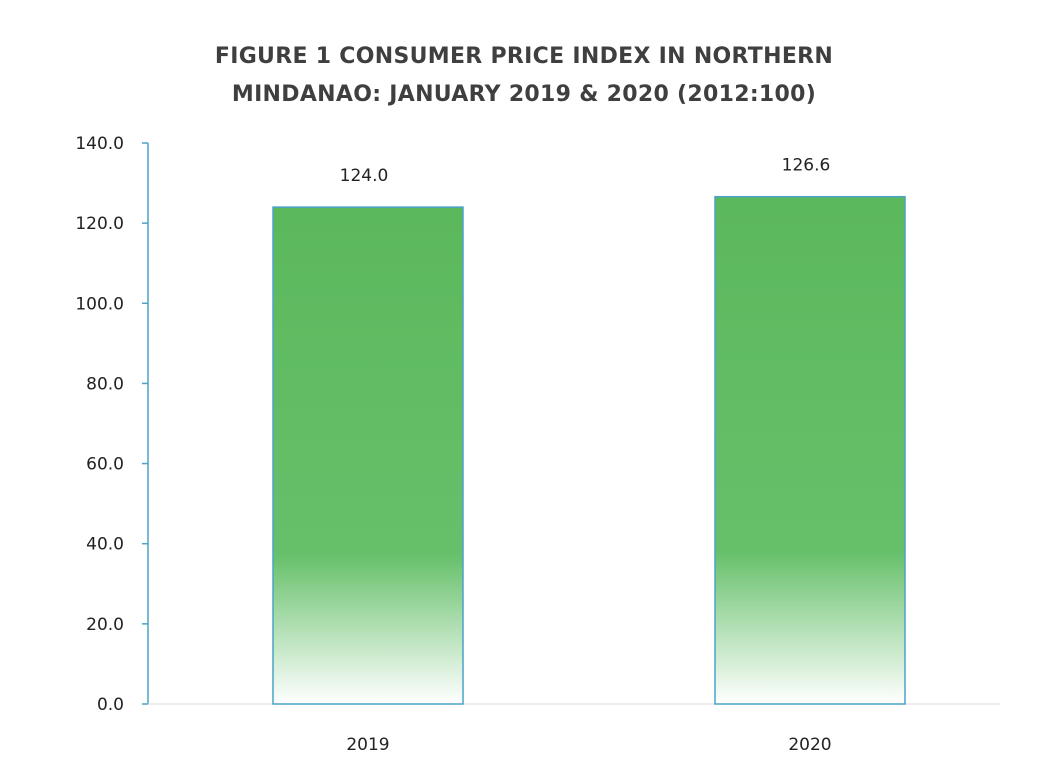 The height and width of the screenshot is (783, 1048). Describe the element at coordinates (99, 224) in the screenshot. I see `y-tick-label: 120.0` at that location.